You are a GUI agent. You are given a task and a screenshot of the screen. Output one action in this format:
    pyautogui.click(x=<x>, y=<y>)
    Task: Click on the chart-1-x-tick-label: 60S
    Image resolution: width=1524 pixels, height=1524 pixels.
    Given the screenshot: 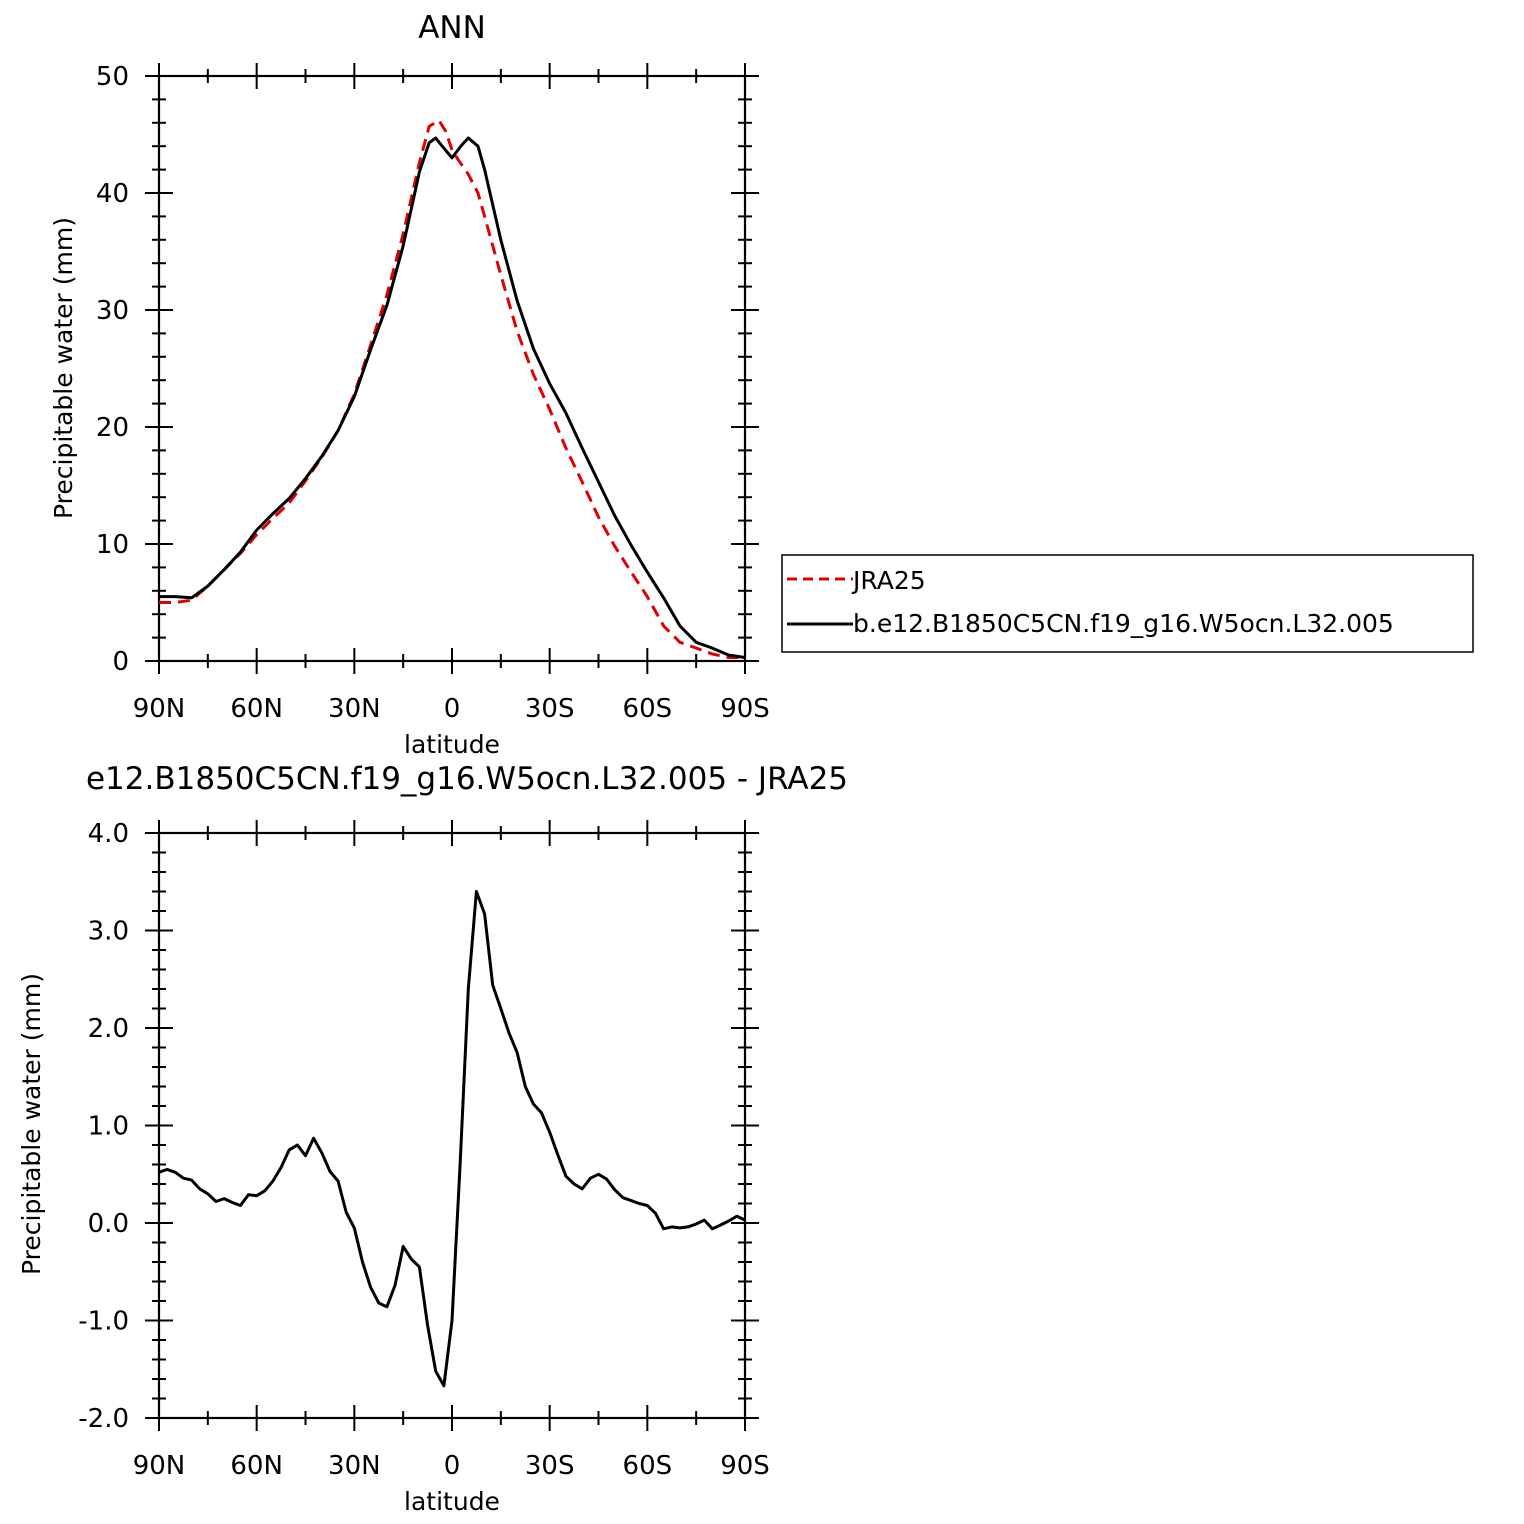 What is the action you would take?
    pyautogui.click(x=648, y=1466)
    